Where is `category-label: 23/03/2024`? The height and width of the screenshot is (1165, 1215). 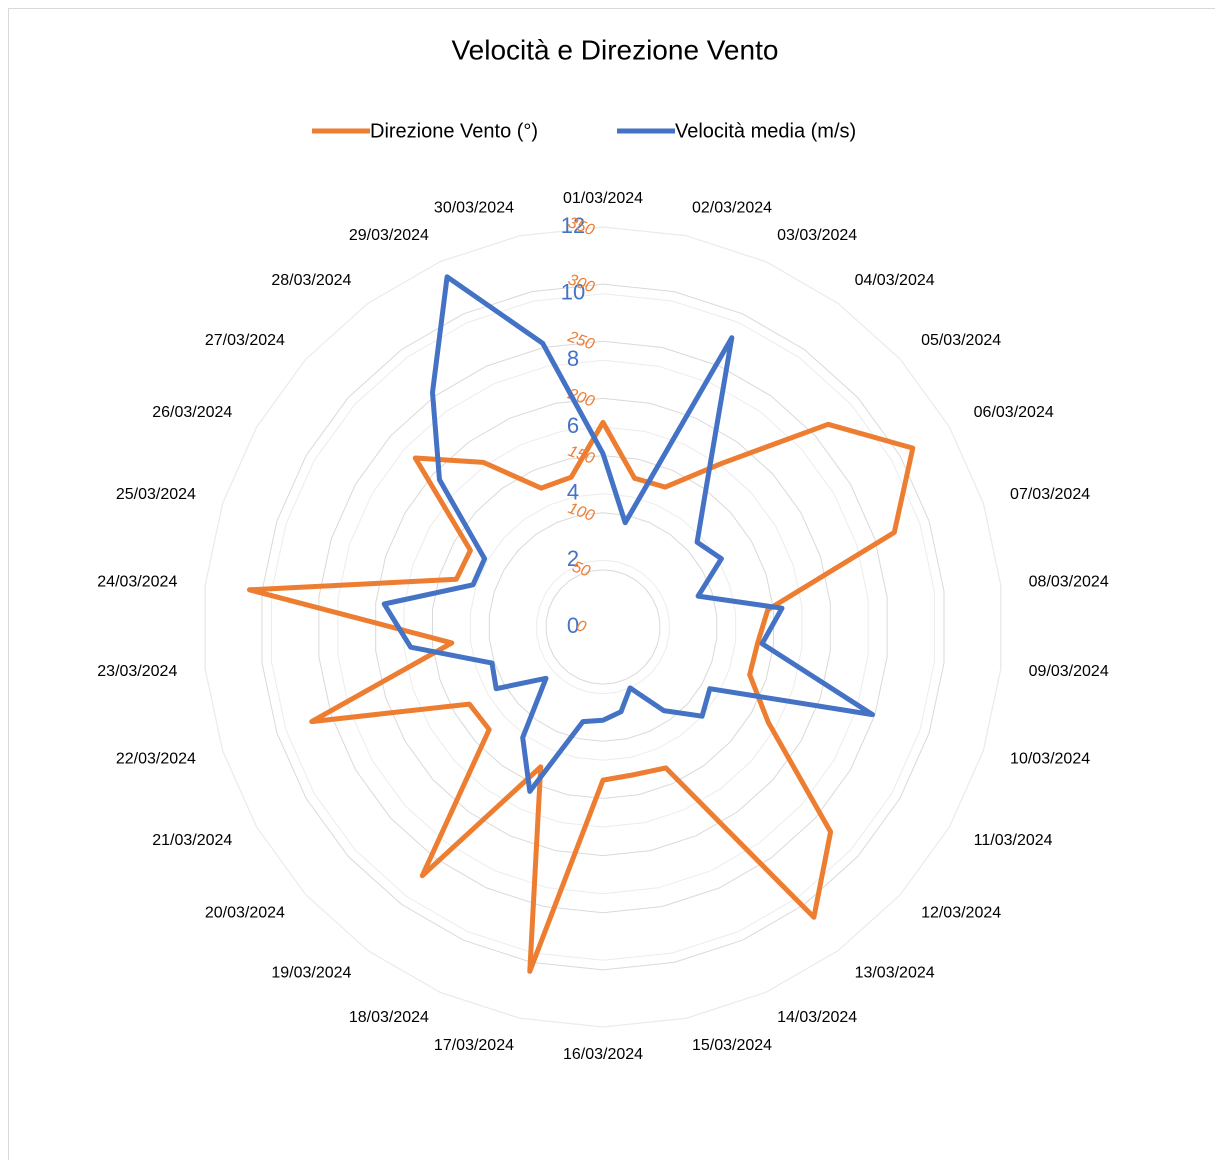 category-label: 23/03/2024 is located at coordinates (137, 671).